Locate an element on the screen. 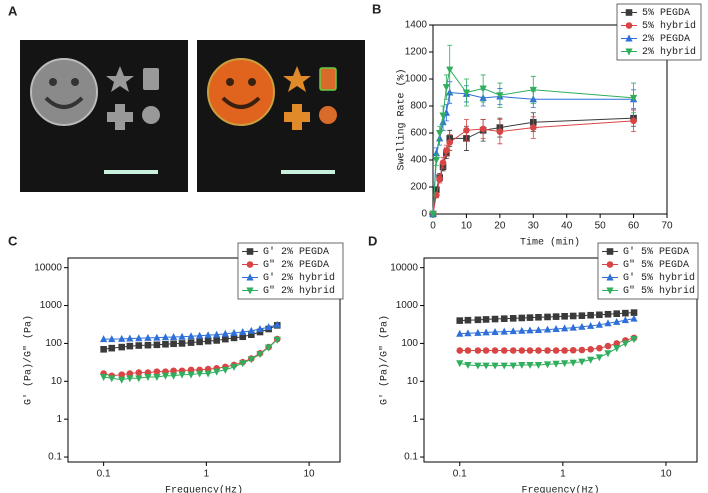 This screenshot has width=708, height=493. photo-right is located at coordinates (281, 116).